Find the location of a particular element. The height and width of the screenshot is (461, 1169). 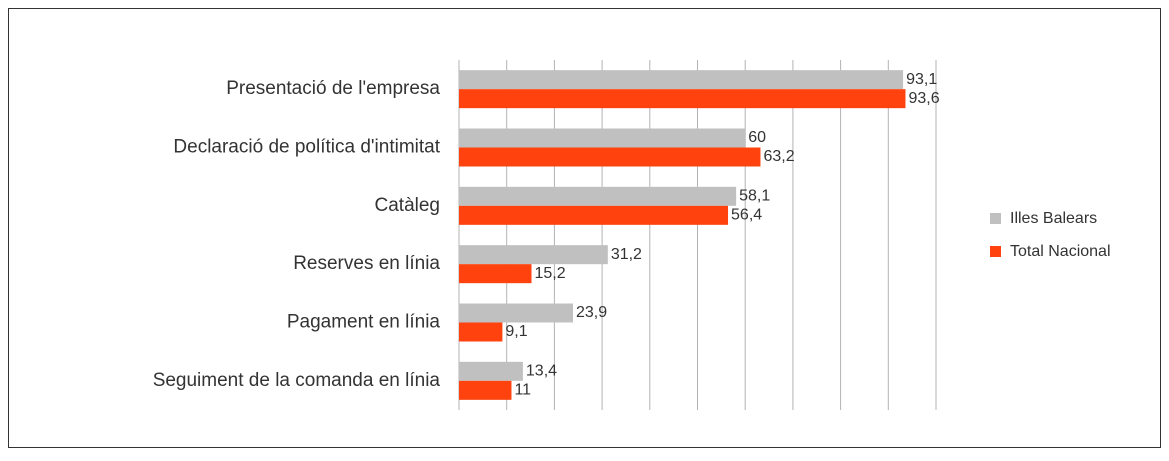

data-label: 63,2 is located at coordinates (778, 156).